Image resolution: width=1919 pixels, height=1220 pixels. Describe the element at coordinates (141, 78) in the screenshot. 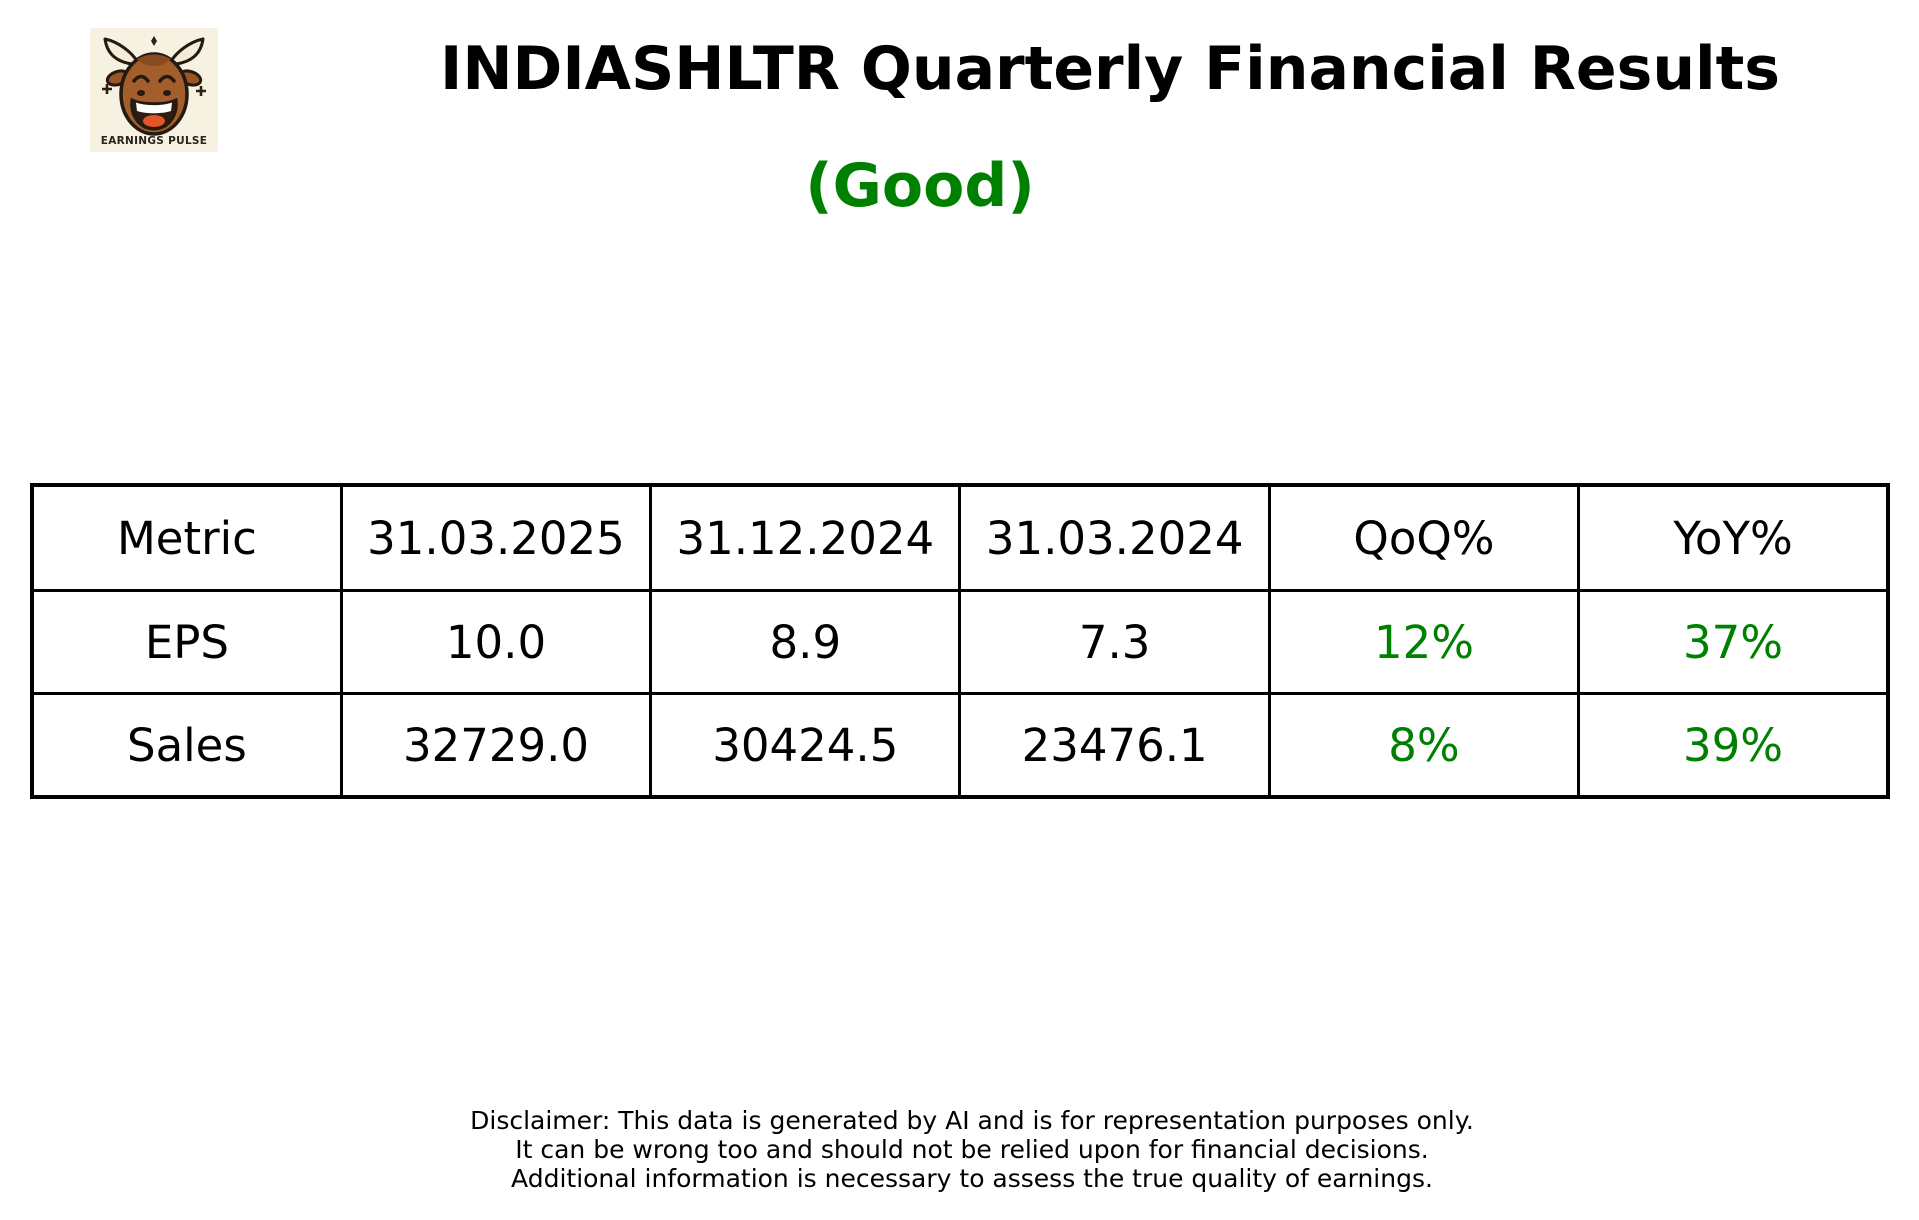

I see `bull-eye-left` at that location.